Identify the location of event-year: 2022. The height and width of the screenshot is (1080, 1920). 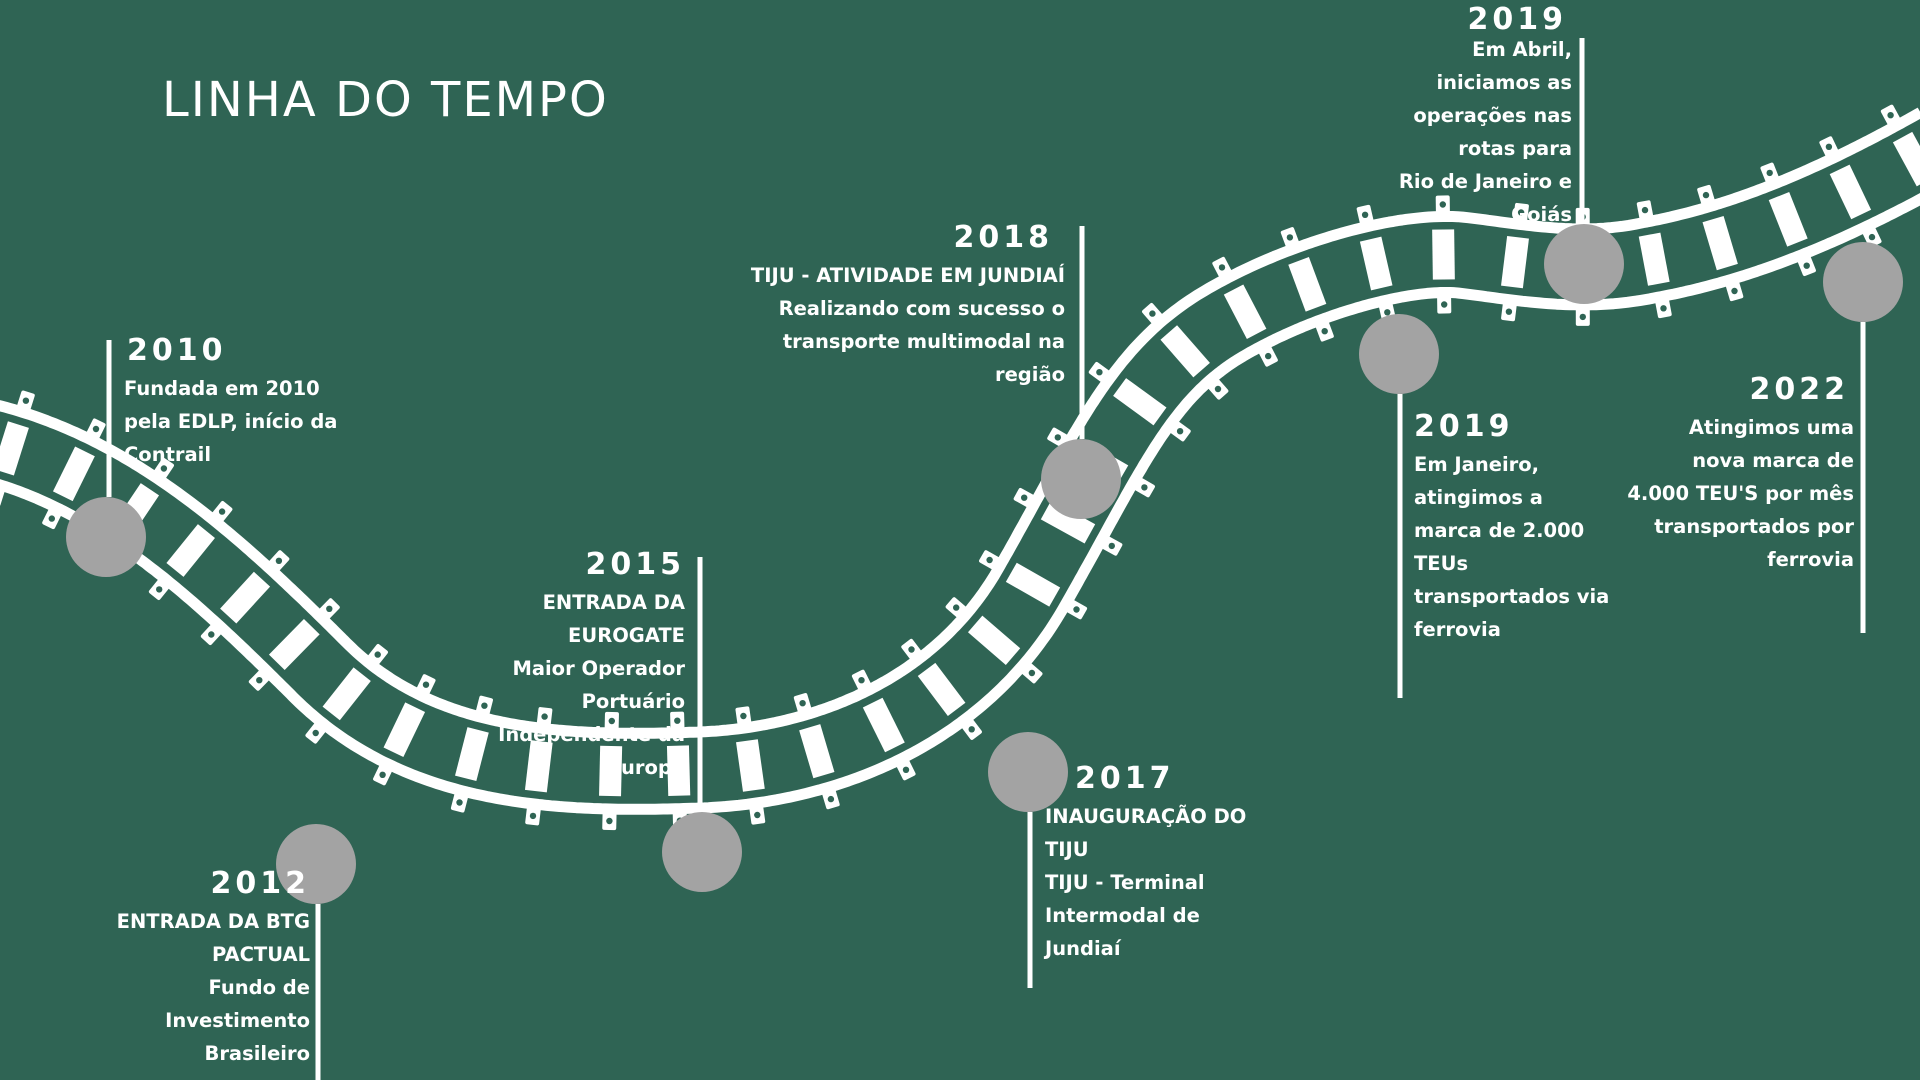
(1799, 389).